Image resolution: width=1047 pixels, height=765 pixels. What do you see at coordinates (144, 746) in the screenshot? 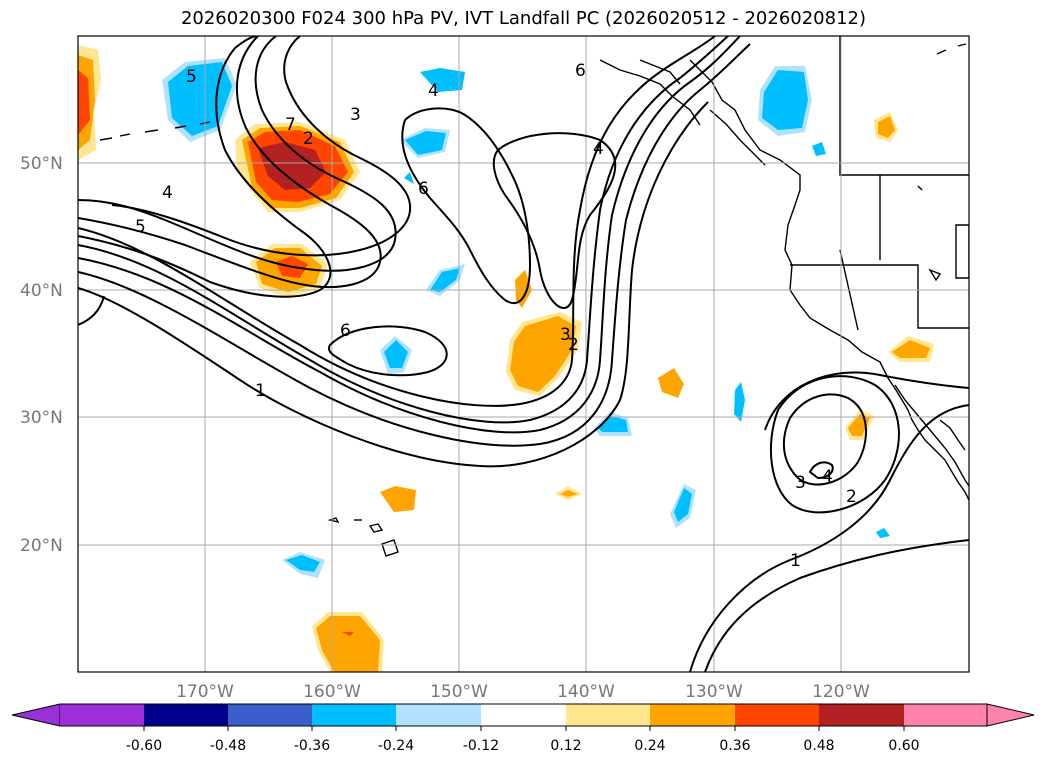
I see `colorbar-label: -0.60` at bounding box center [144, 746].